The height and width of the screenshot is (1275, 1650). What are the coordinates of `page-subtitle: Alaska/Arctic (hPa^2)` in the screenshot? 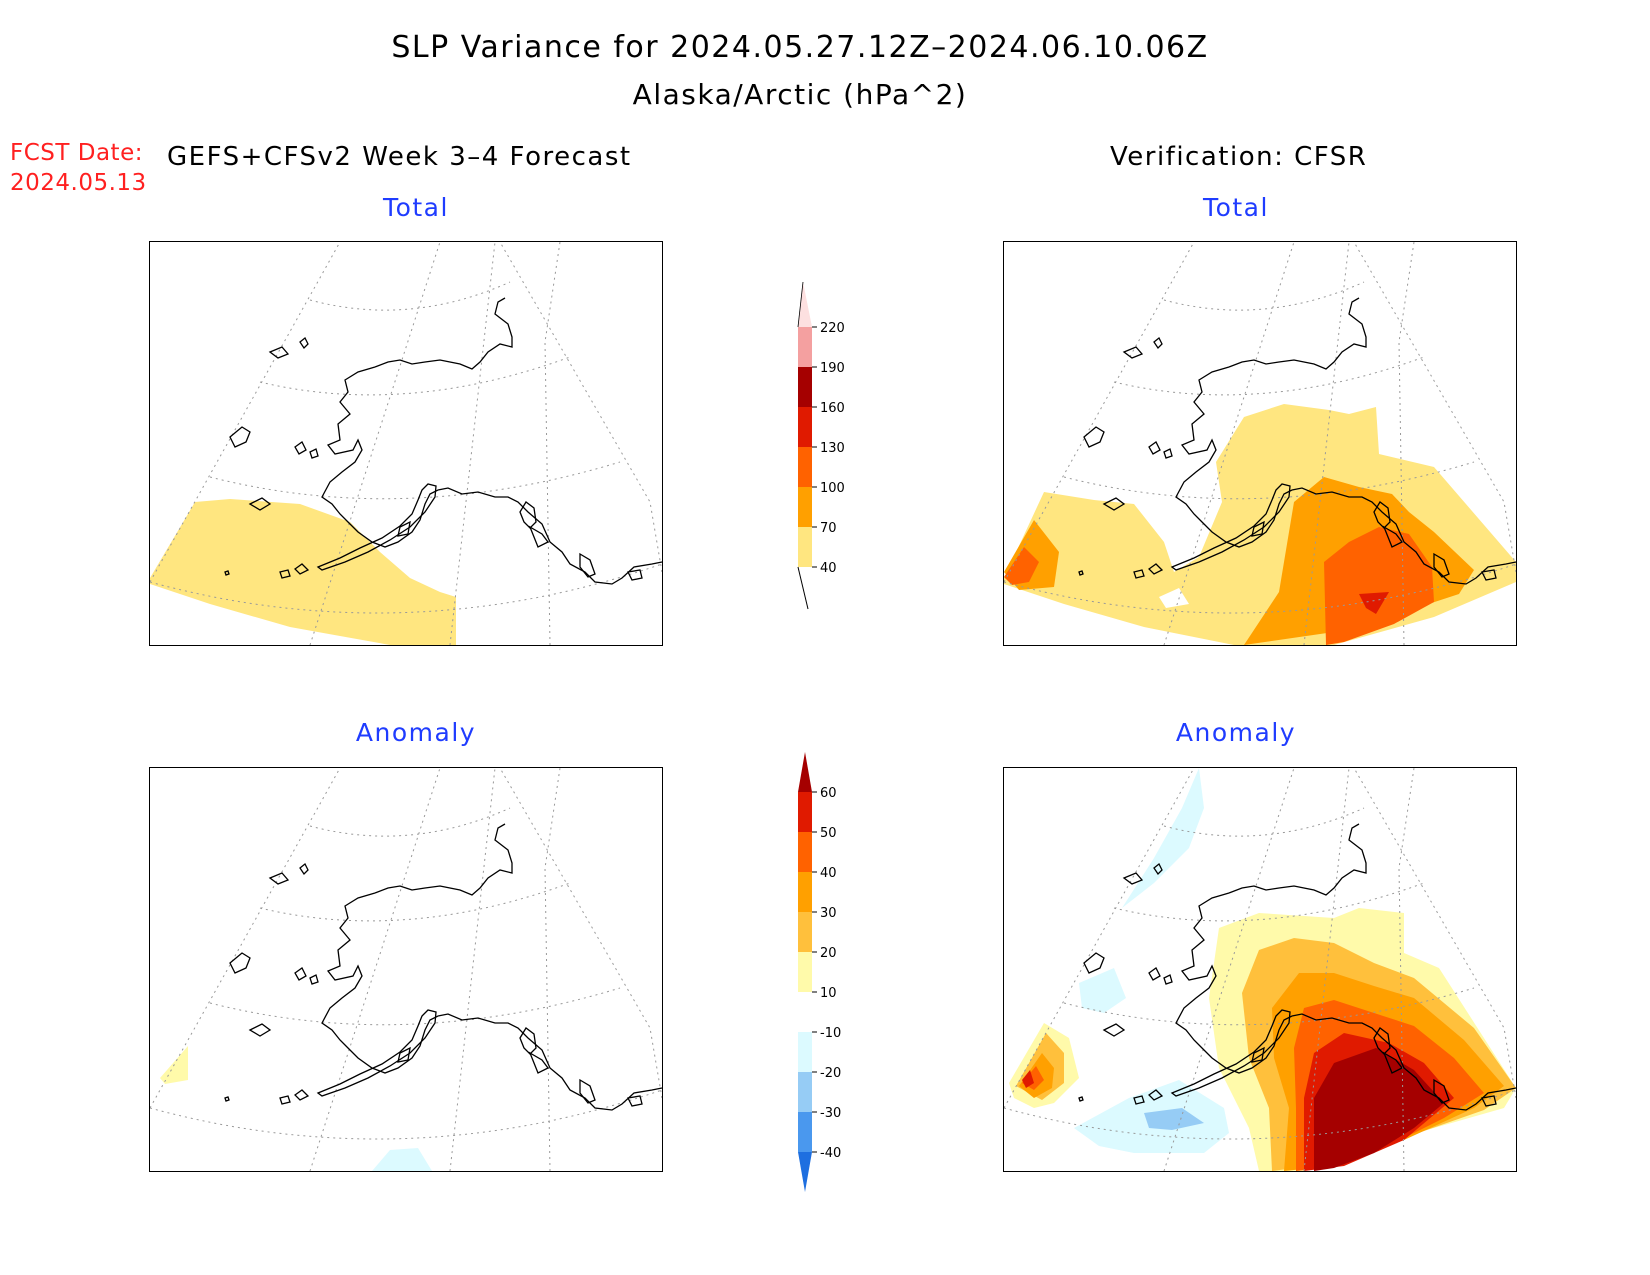 It's located at (800, 94).